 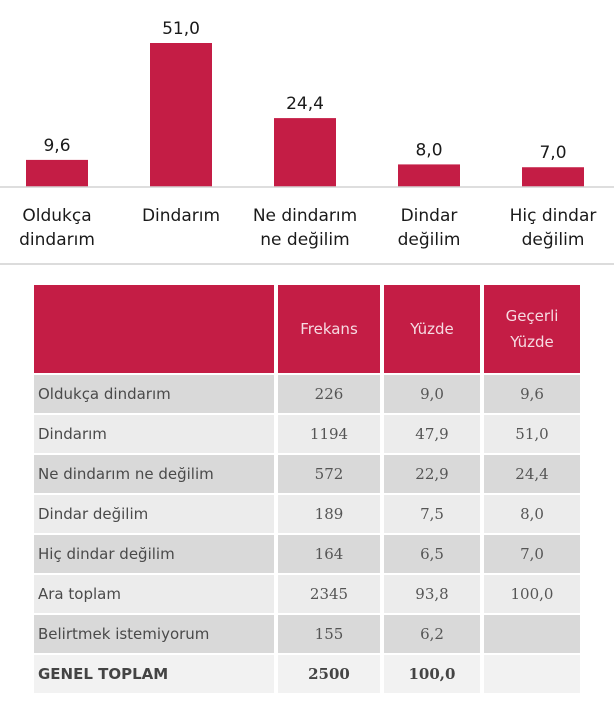 What do you see at coordinates (329, 634) in the screenshot?
I see `frekans-cell: 155` at bounding box center [329, 634].